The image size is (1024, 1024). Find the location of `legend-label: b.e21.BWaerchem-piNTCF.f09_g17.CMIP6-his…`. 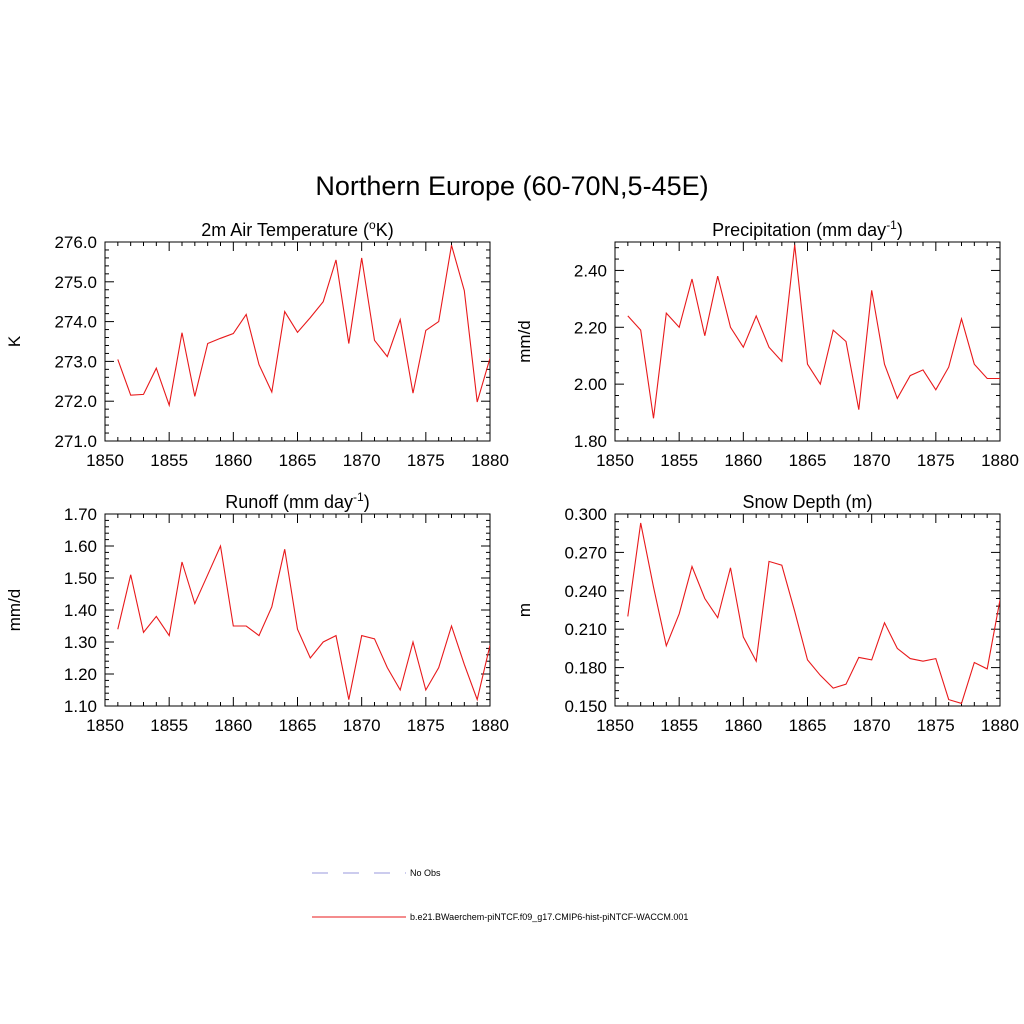

legend-label: b.e21.BWaerchem-piNTCF.f09_g17.CMIP6-his… is located at coordinates (549, 917).